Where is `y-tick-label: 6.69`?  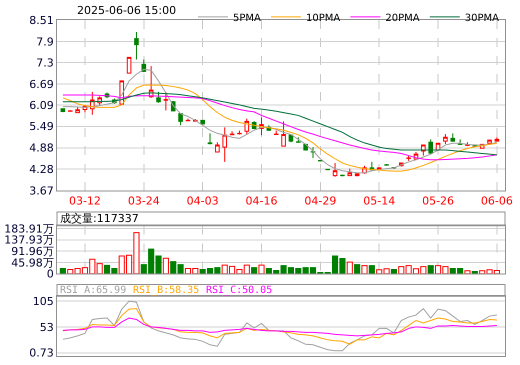
y-tick-label: 6.69 is located at coordinates (41, 84).